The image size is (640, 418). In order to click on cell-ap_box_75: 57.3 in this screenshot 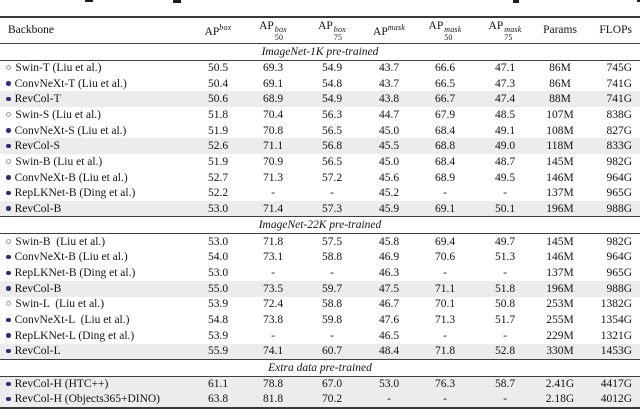, I will do `click(332, 208)`.